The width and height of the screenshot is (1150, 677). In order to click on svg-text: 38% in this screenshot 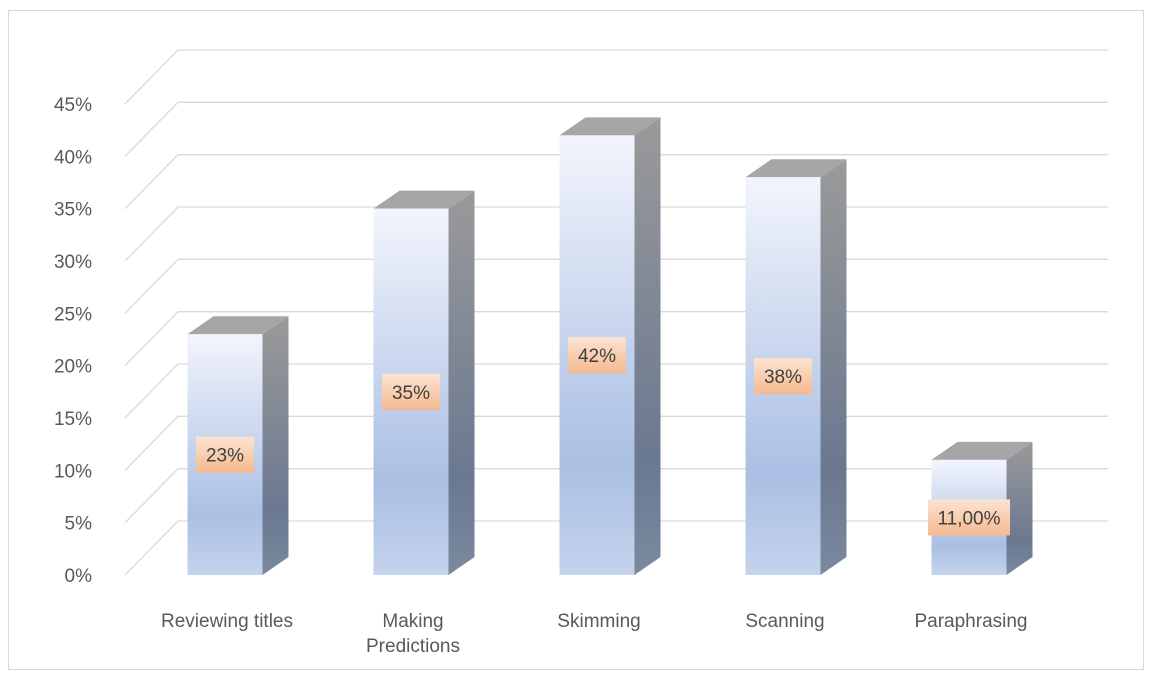, I will do `click(783, 377)`.